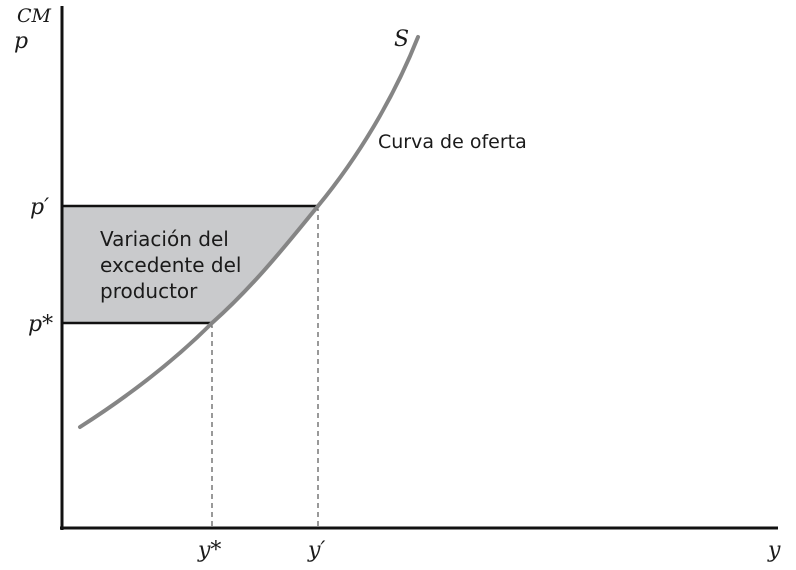 This screenshot has width=796, height=570. What do you see at coordinates (21, 41) in the screenshot?
I see `y-axis-label-p: p` at bounding box center [21, 41].